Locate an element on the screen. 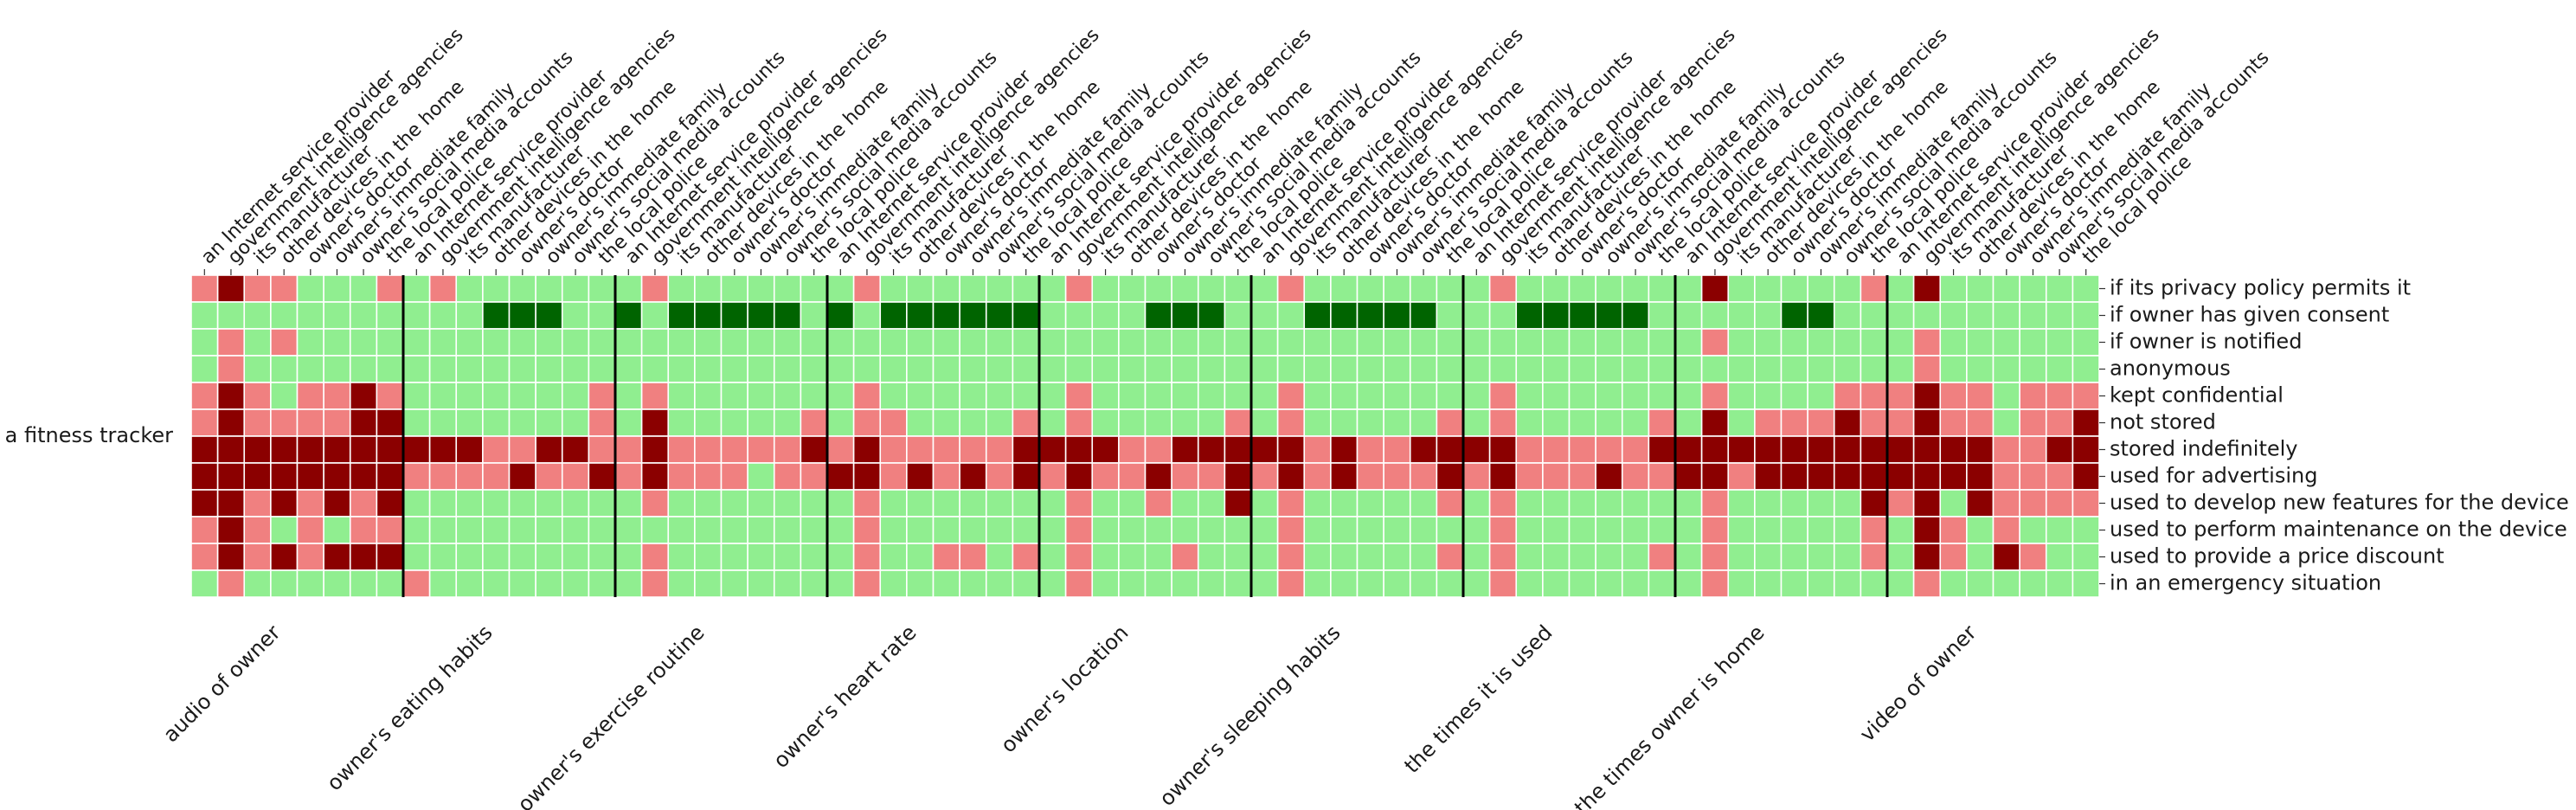 This screenshot has height=810, width=2576. condition-label: in an emergency situation is located at coordinates (2246, 583).